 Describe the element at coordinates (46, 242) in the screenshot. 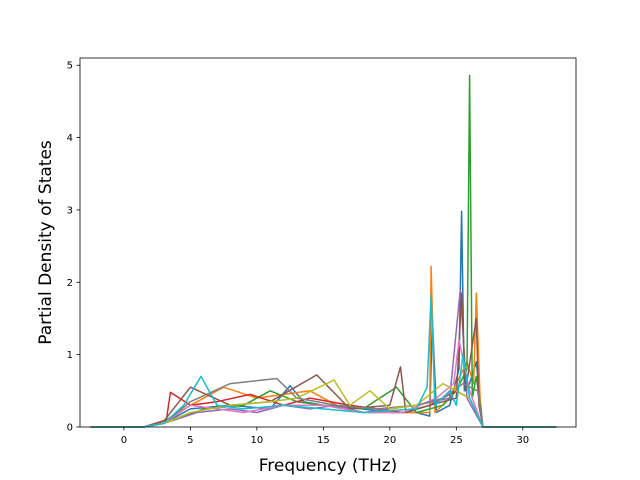

I see `y-axis-label: Partial Density of States` at that location.